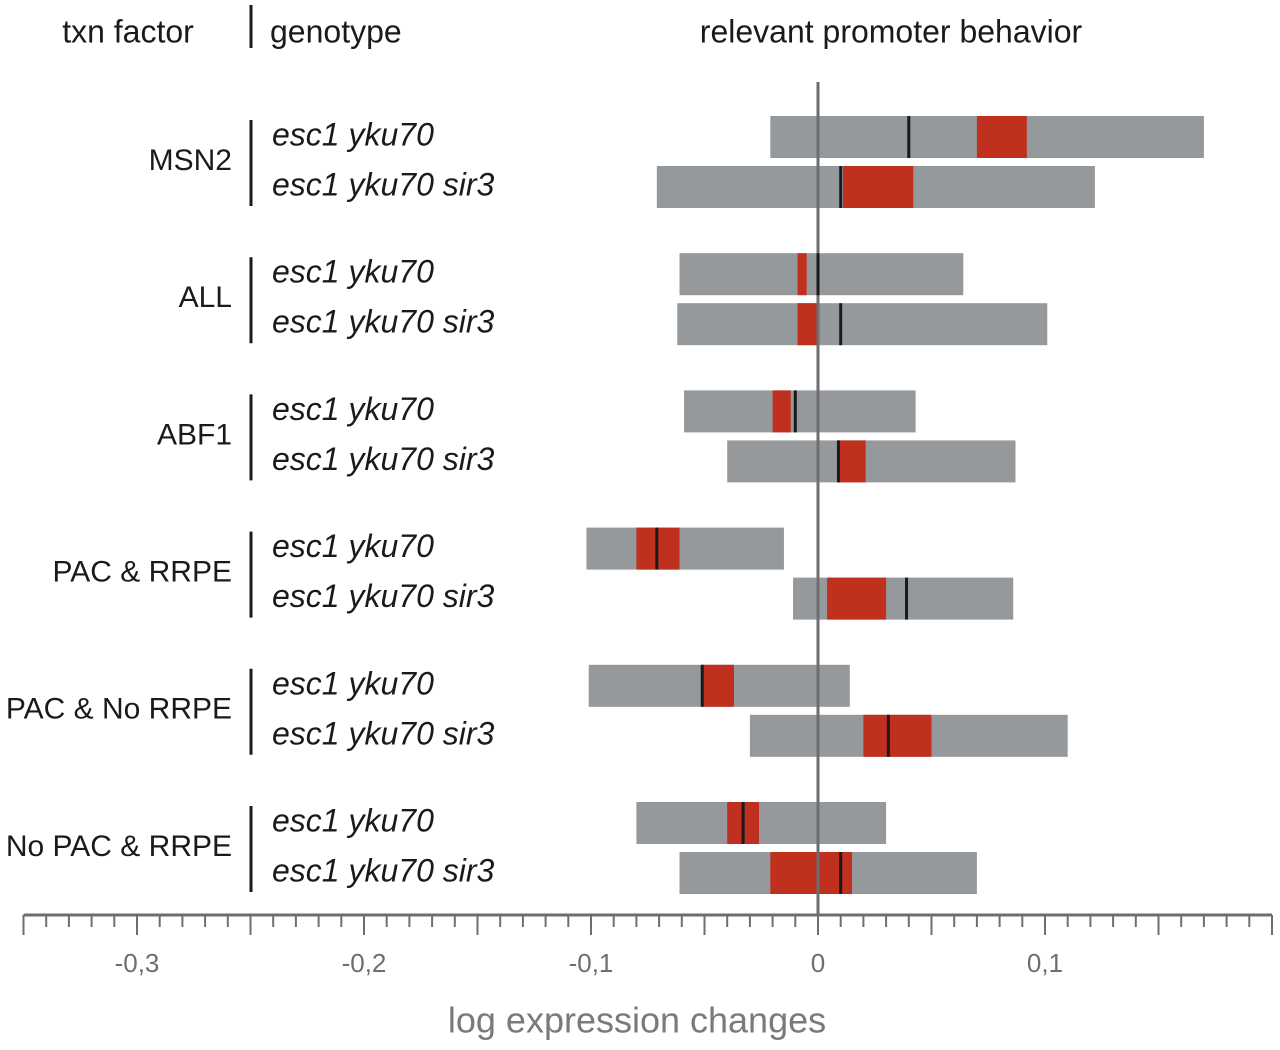  What do you see at coordinates (591, 963) in the screenshot?
I see `x-tick-label: -0,1` at bounding box center [591, 963].